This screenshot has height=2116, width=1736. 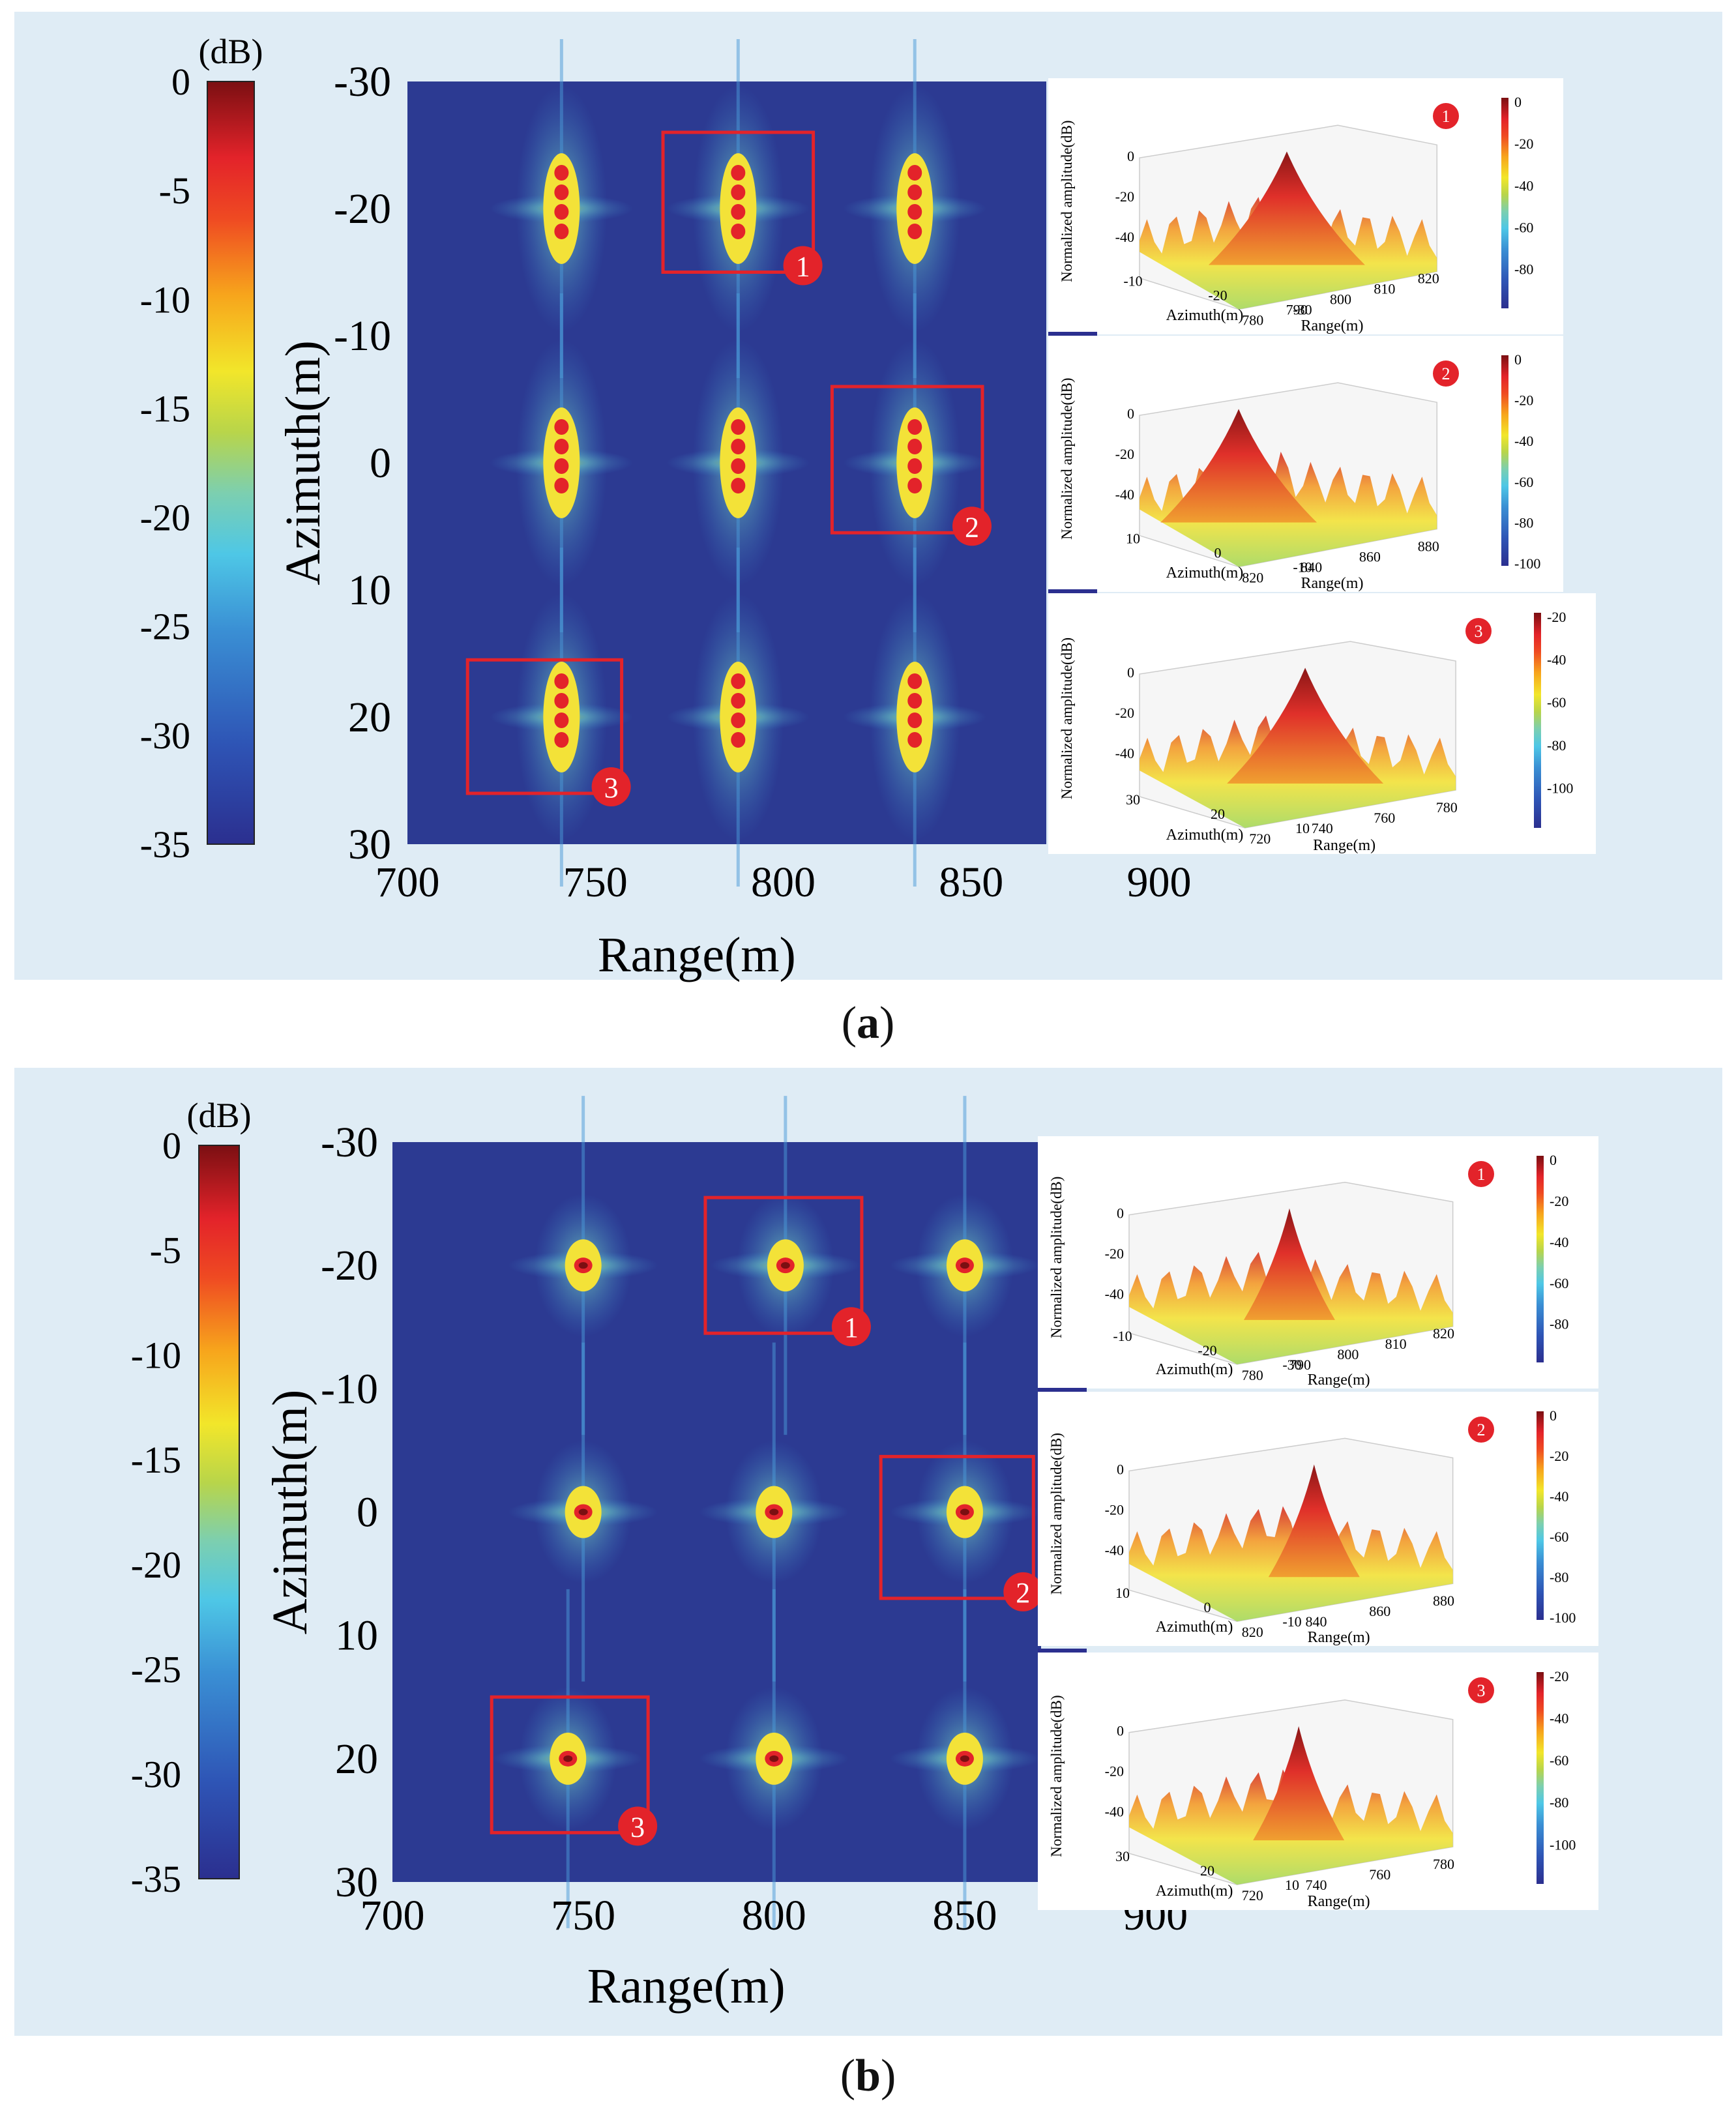 I want to click on panel-b-y-tick: 30, so click(x=356, y=1882).